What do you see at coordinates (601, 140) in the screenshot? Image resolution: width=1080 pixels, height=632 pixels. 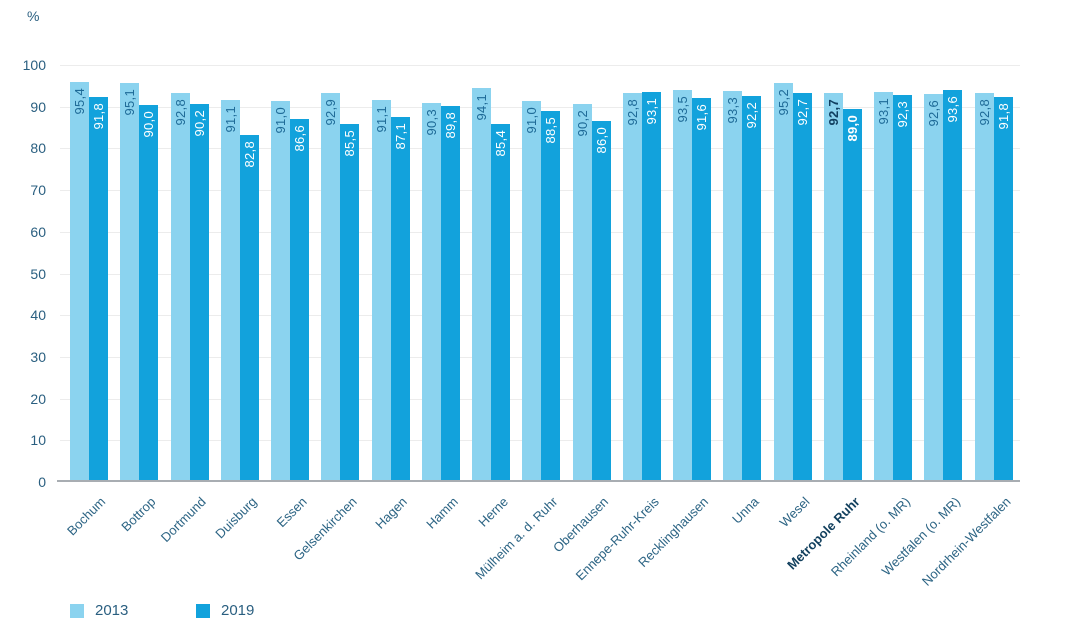 I see `bar-value-label: 86,0` at bounding box center [601, 140].